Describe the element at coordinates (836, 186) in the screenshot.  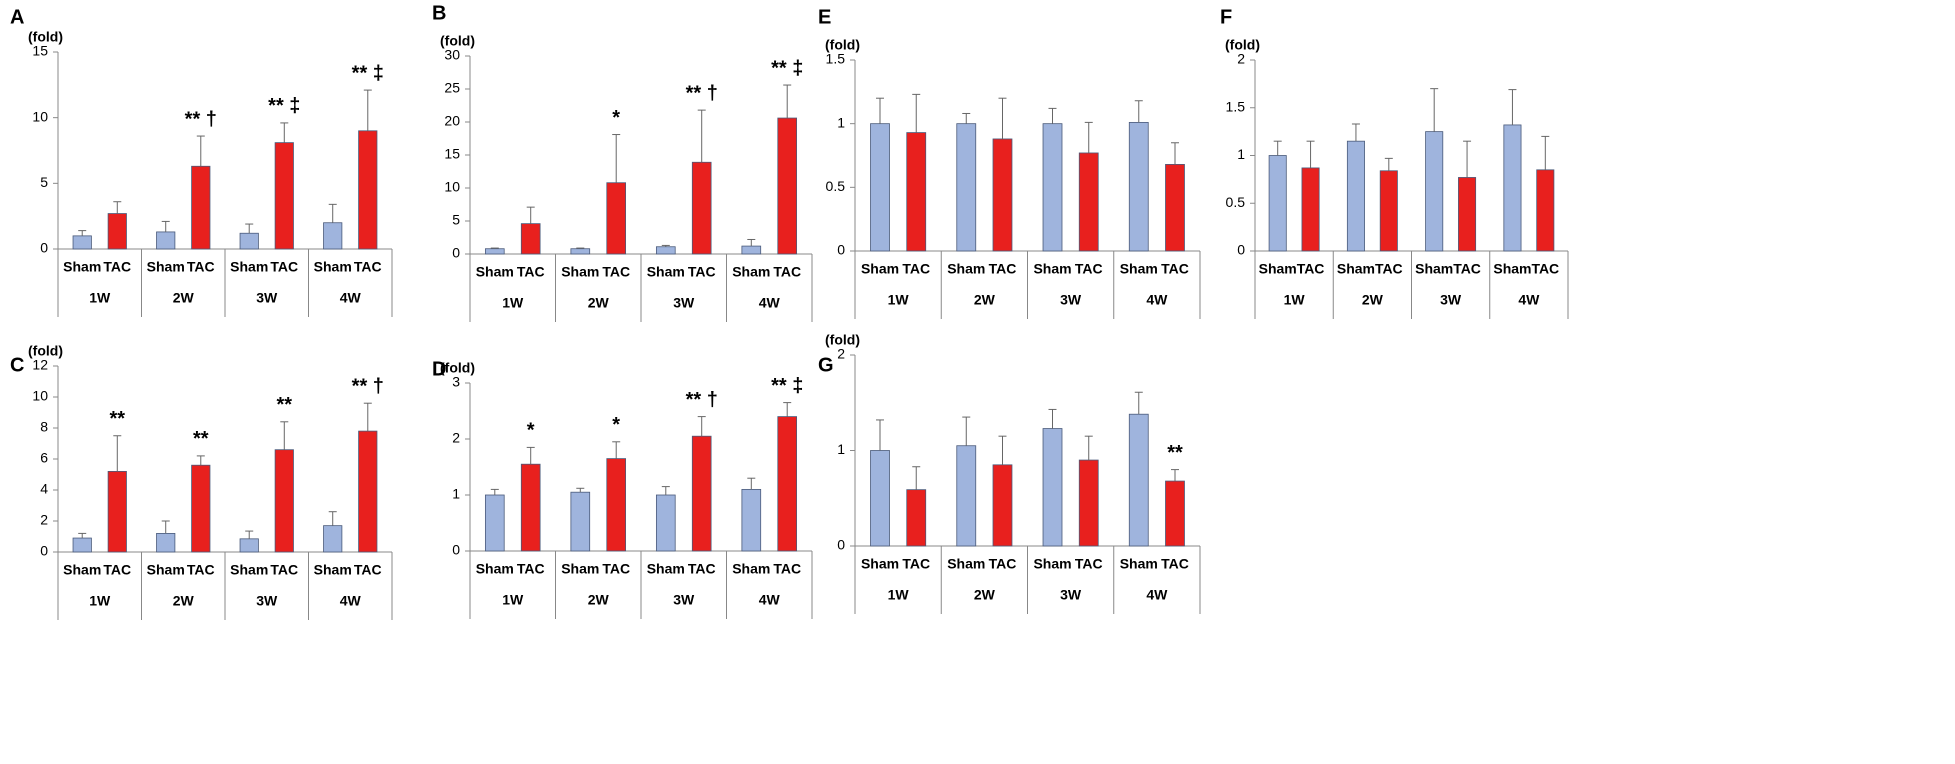
I see `y-tick-label: 0.5` at that location.